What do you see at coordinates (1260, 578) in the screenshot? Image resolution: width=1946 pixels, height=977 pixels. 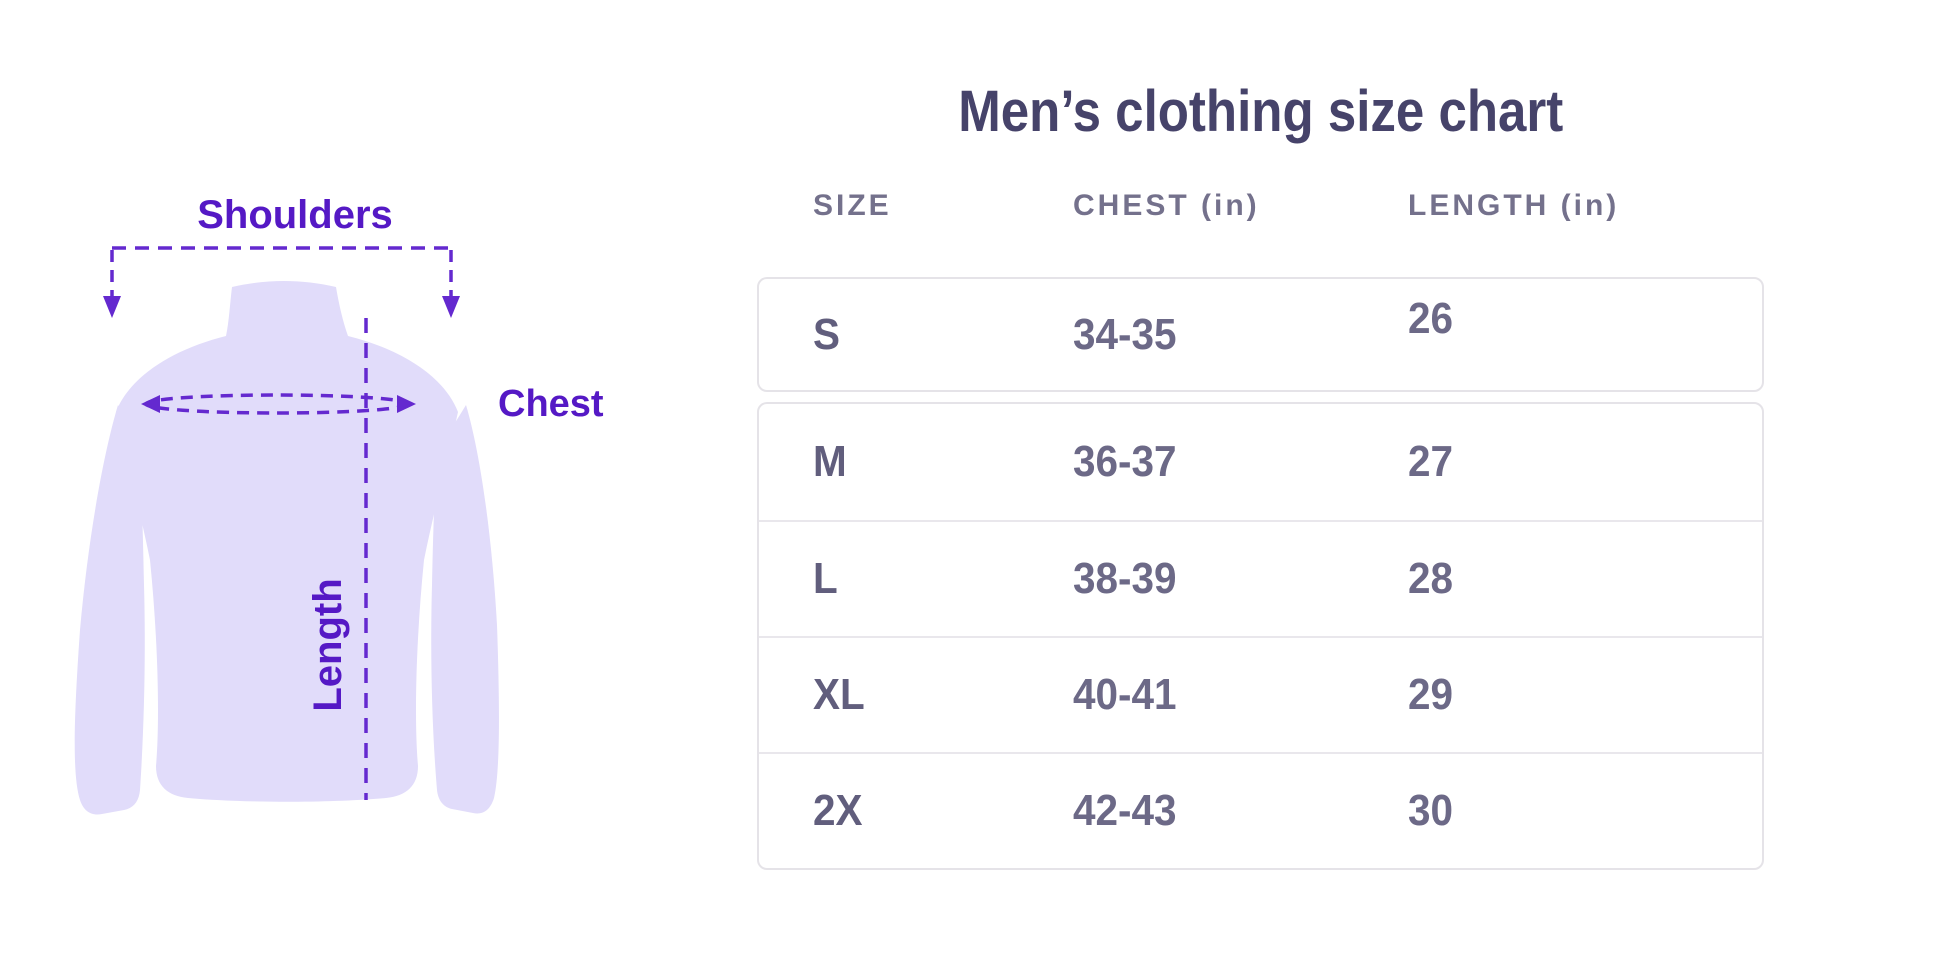 I see `table-row: L 38-39 28` at bounding box center [1260, 578].